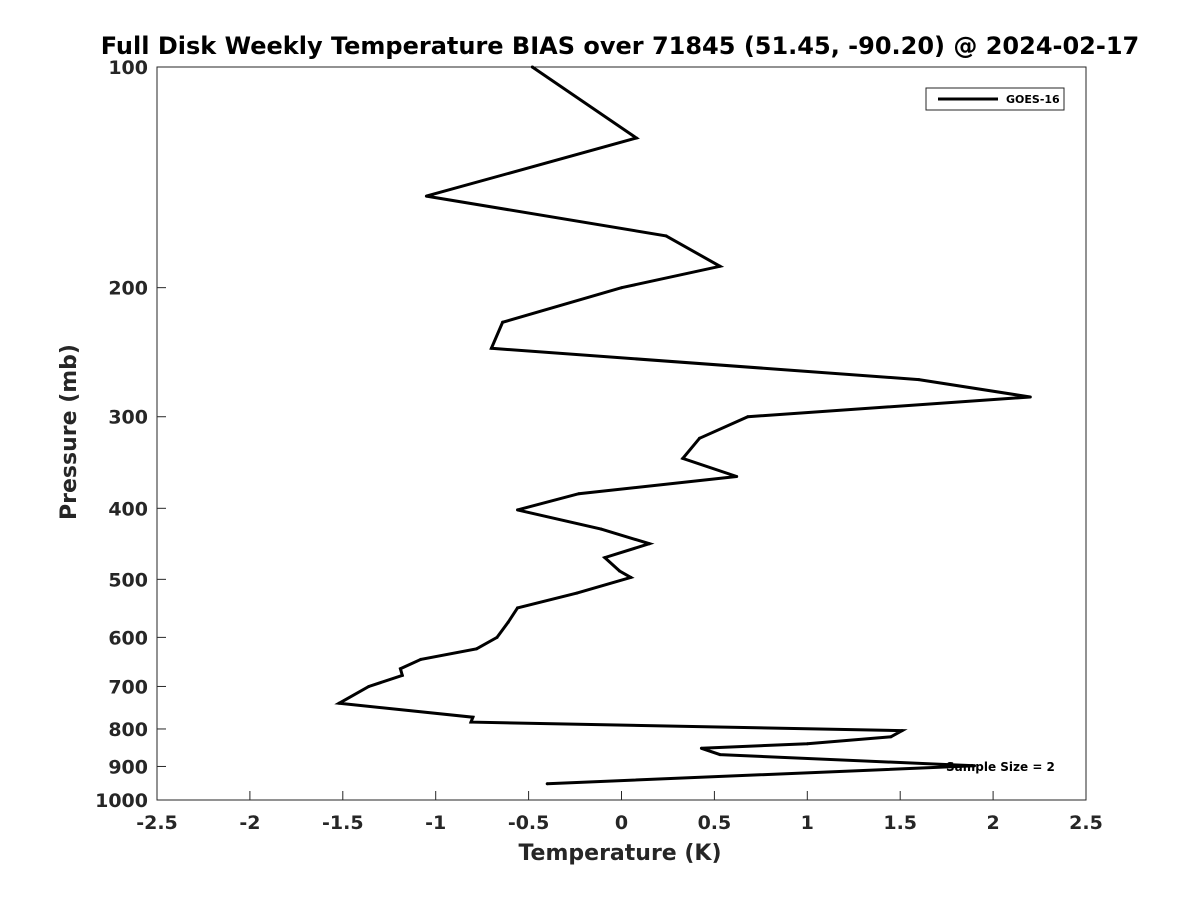 Image resolution: width=1200 pixels, height=900 pixels. What do you see at coordinates (128, 767) in the screenshot?
I see `y-tick-label: 900` at bounding box center [128, 767].